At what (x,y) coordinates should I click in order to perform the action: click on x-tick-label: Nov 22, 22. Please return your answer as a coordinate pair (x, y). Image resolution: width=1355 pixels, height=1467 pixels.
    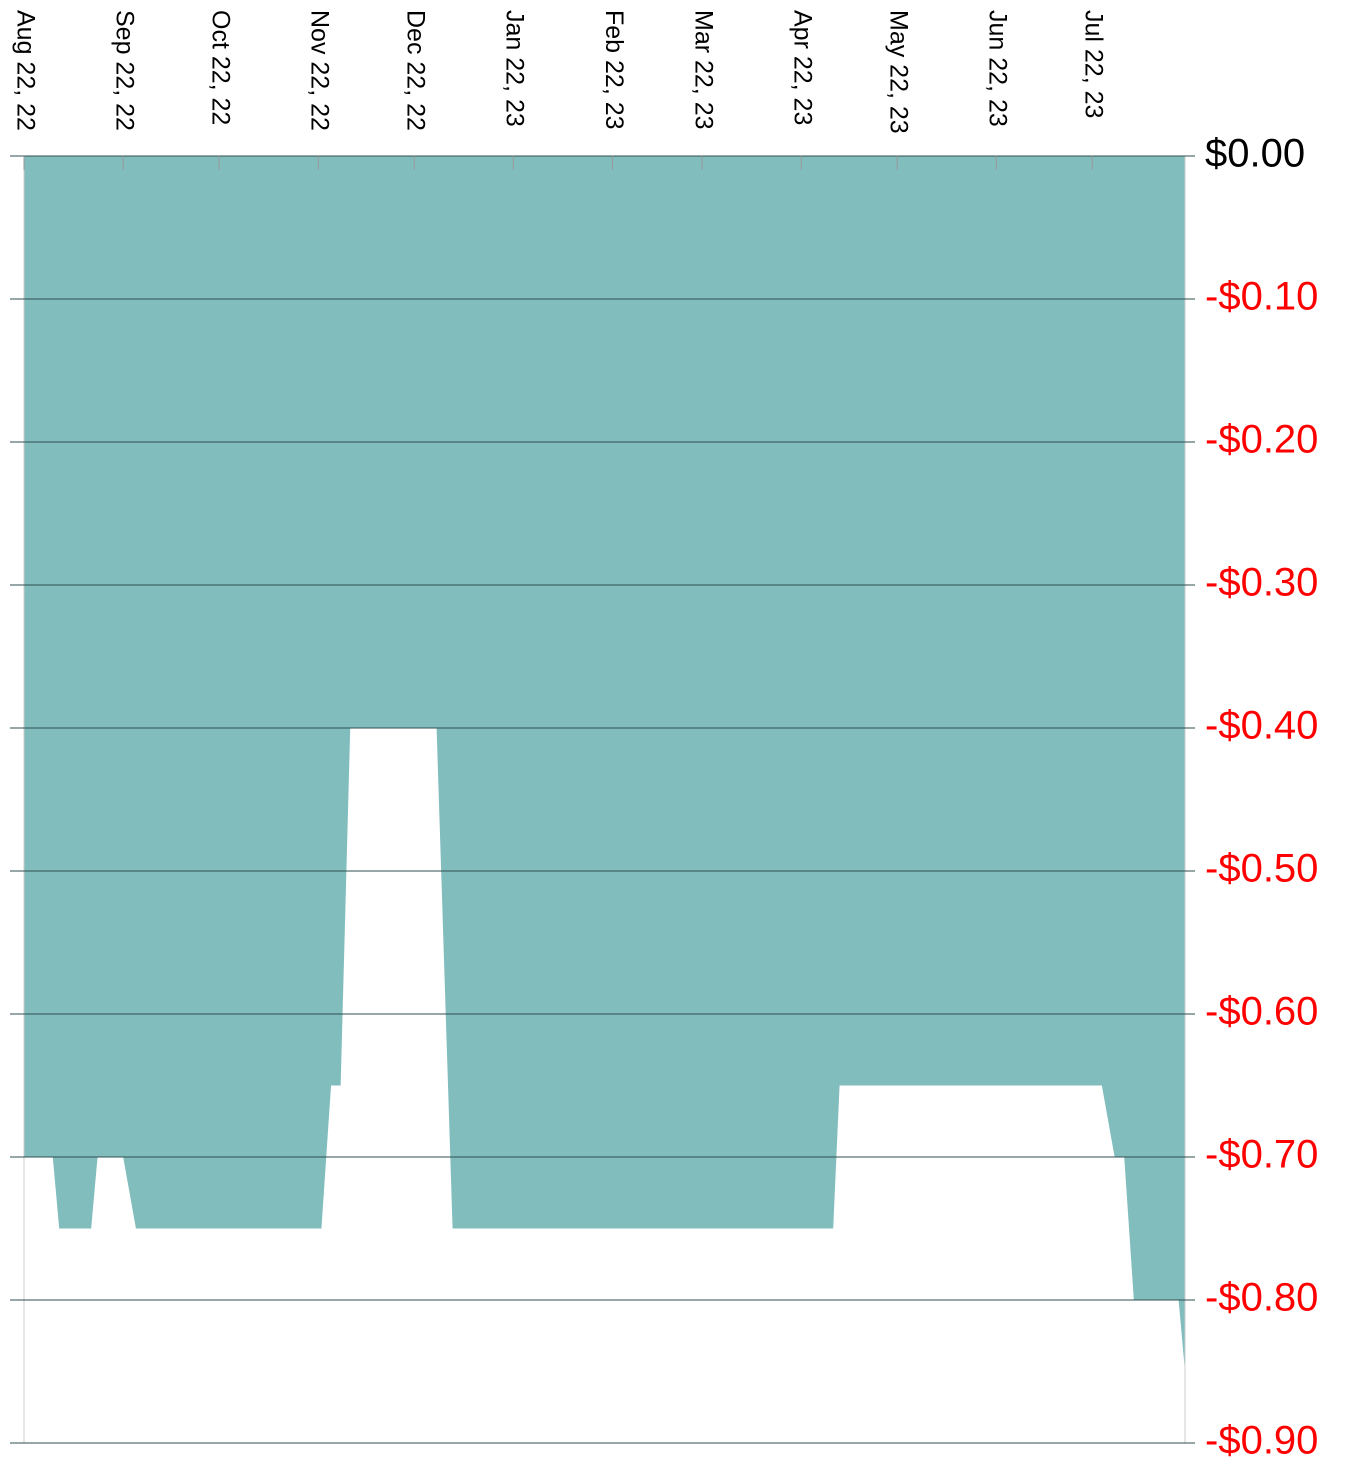
    Looking at the image, I should click on (320, 70).